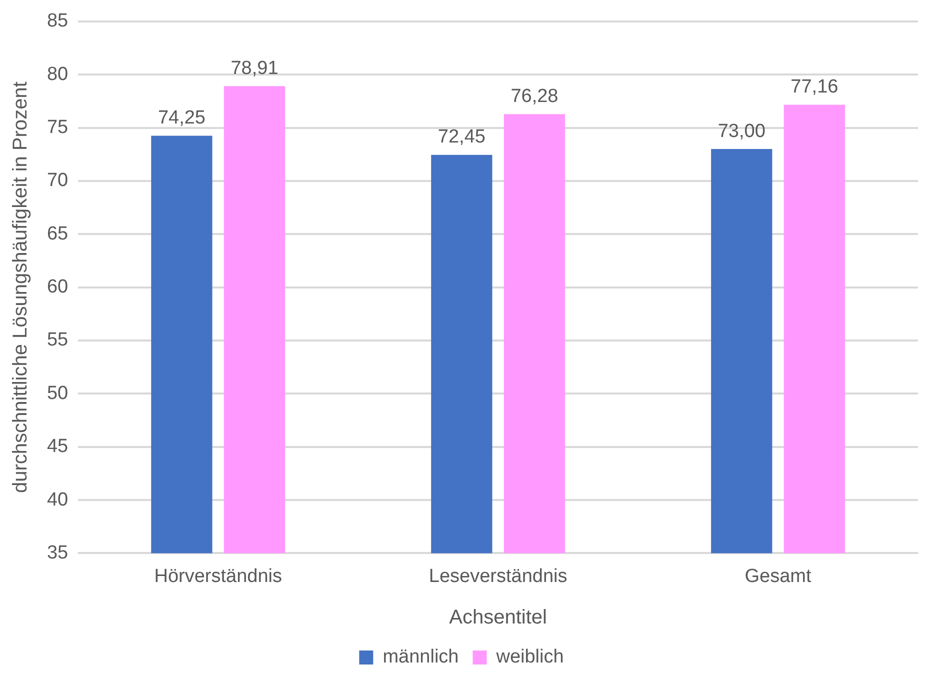 Image resolution: width=928 pixels, height=682 pixels. Describe the element at coordinates (218, 576) in the screenshot. I see `x-tick-label: Hörverständnis` at that location.